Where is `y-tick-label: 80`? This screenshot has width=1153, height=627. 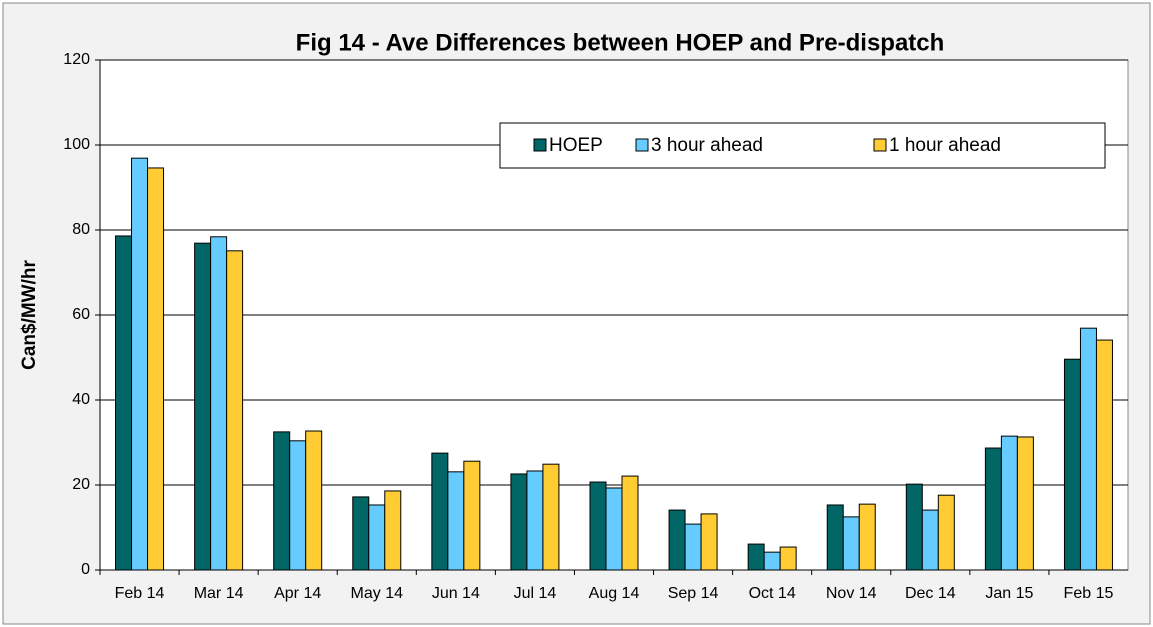
y-tick-label: 80 is located at coordinates (81, 229).